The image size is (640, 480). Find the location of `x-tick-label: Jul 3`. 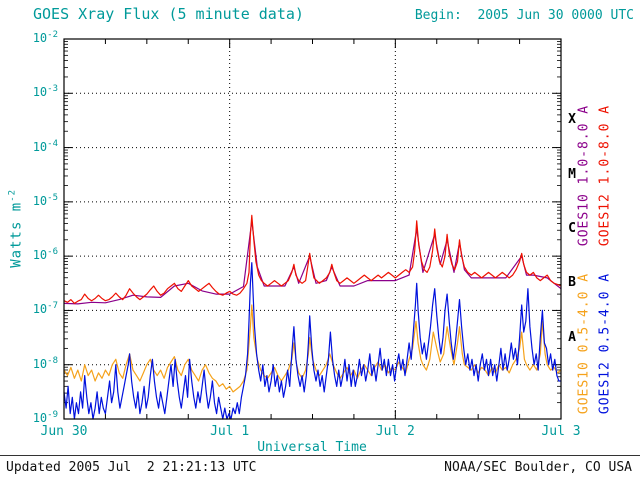

x-tick-label: Jul 3 is located at coordinates (561, 431).